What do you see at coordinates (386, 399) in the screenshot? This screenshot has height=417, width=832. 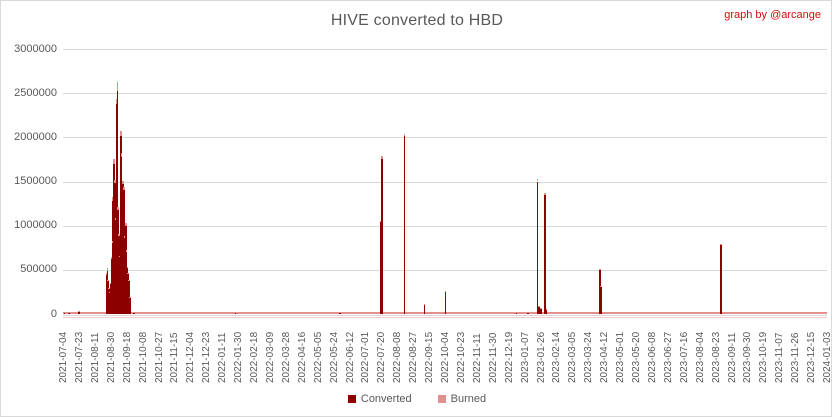 I see `legend-label-converted: Converted` at bounding box center [386, 399].